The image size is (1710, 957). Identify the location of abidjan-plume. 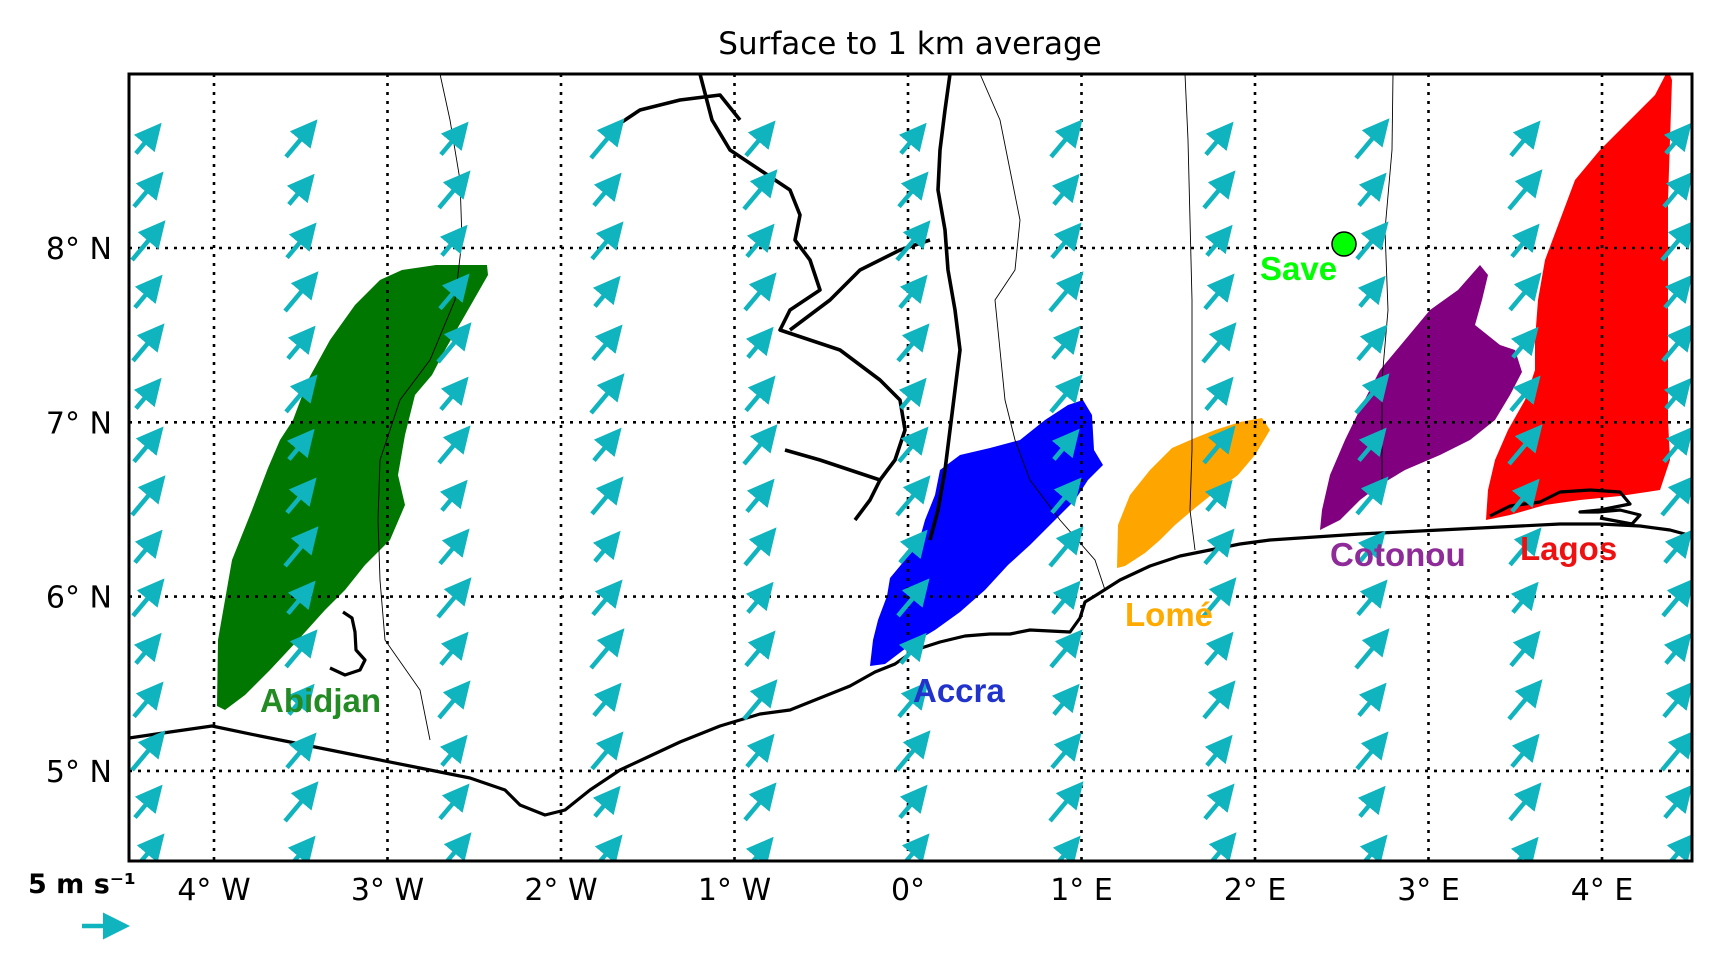
(352, 487).